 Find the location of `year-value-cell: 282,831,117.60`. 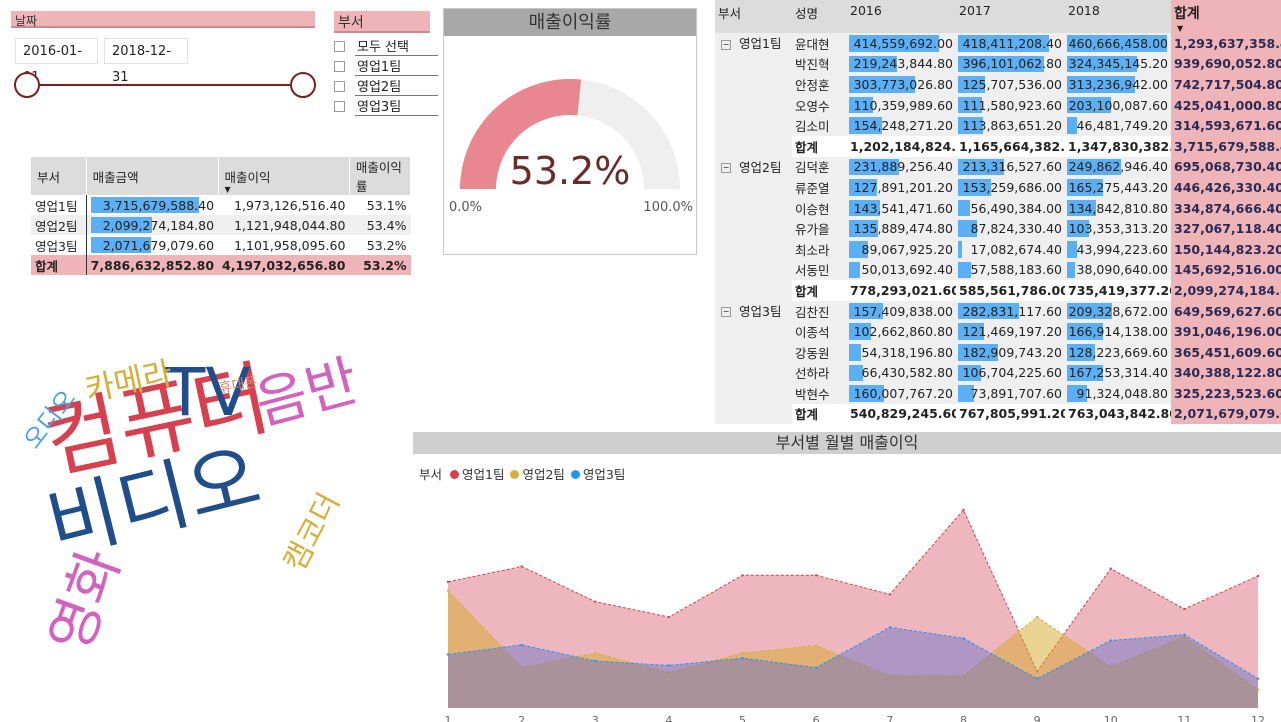

year-value-cell: 282,831,117.60 is located at coordinates (1010, 311).